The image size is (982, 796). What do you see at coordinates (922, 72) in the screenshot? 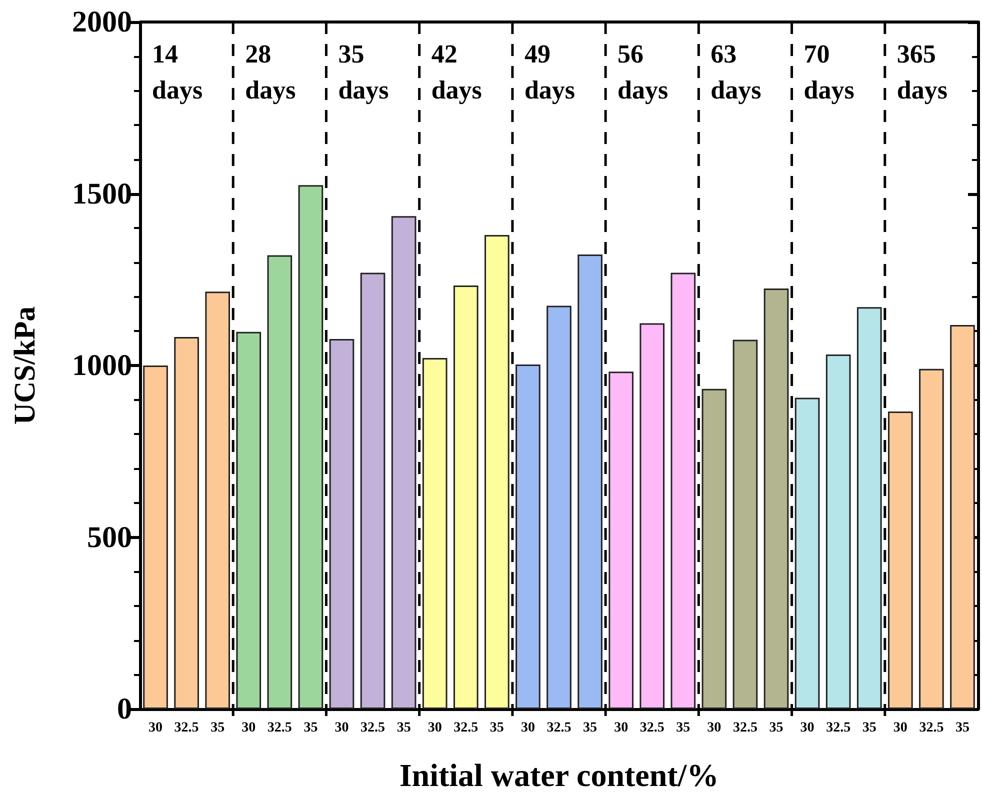
I see `annotation: 365 days` at bounding box center [922, 72].